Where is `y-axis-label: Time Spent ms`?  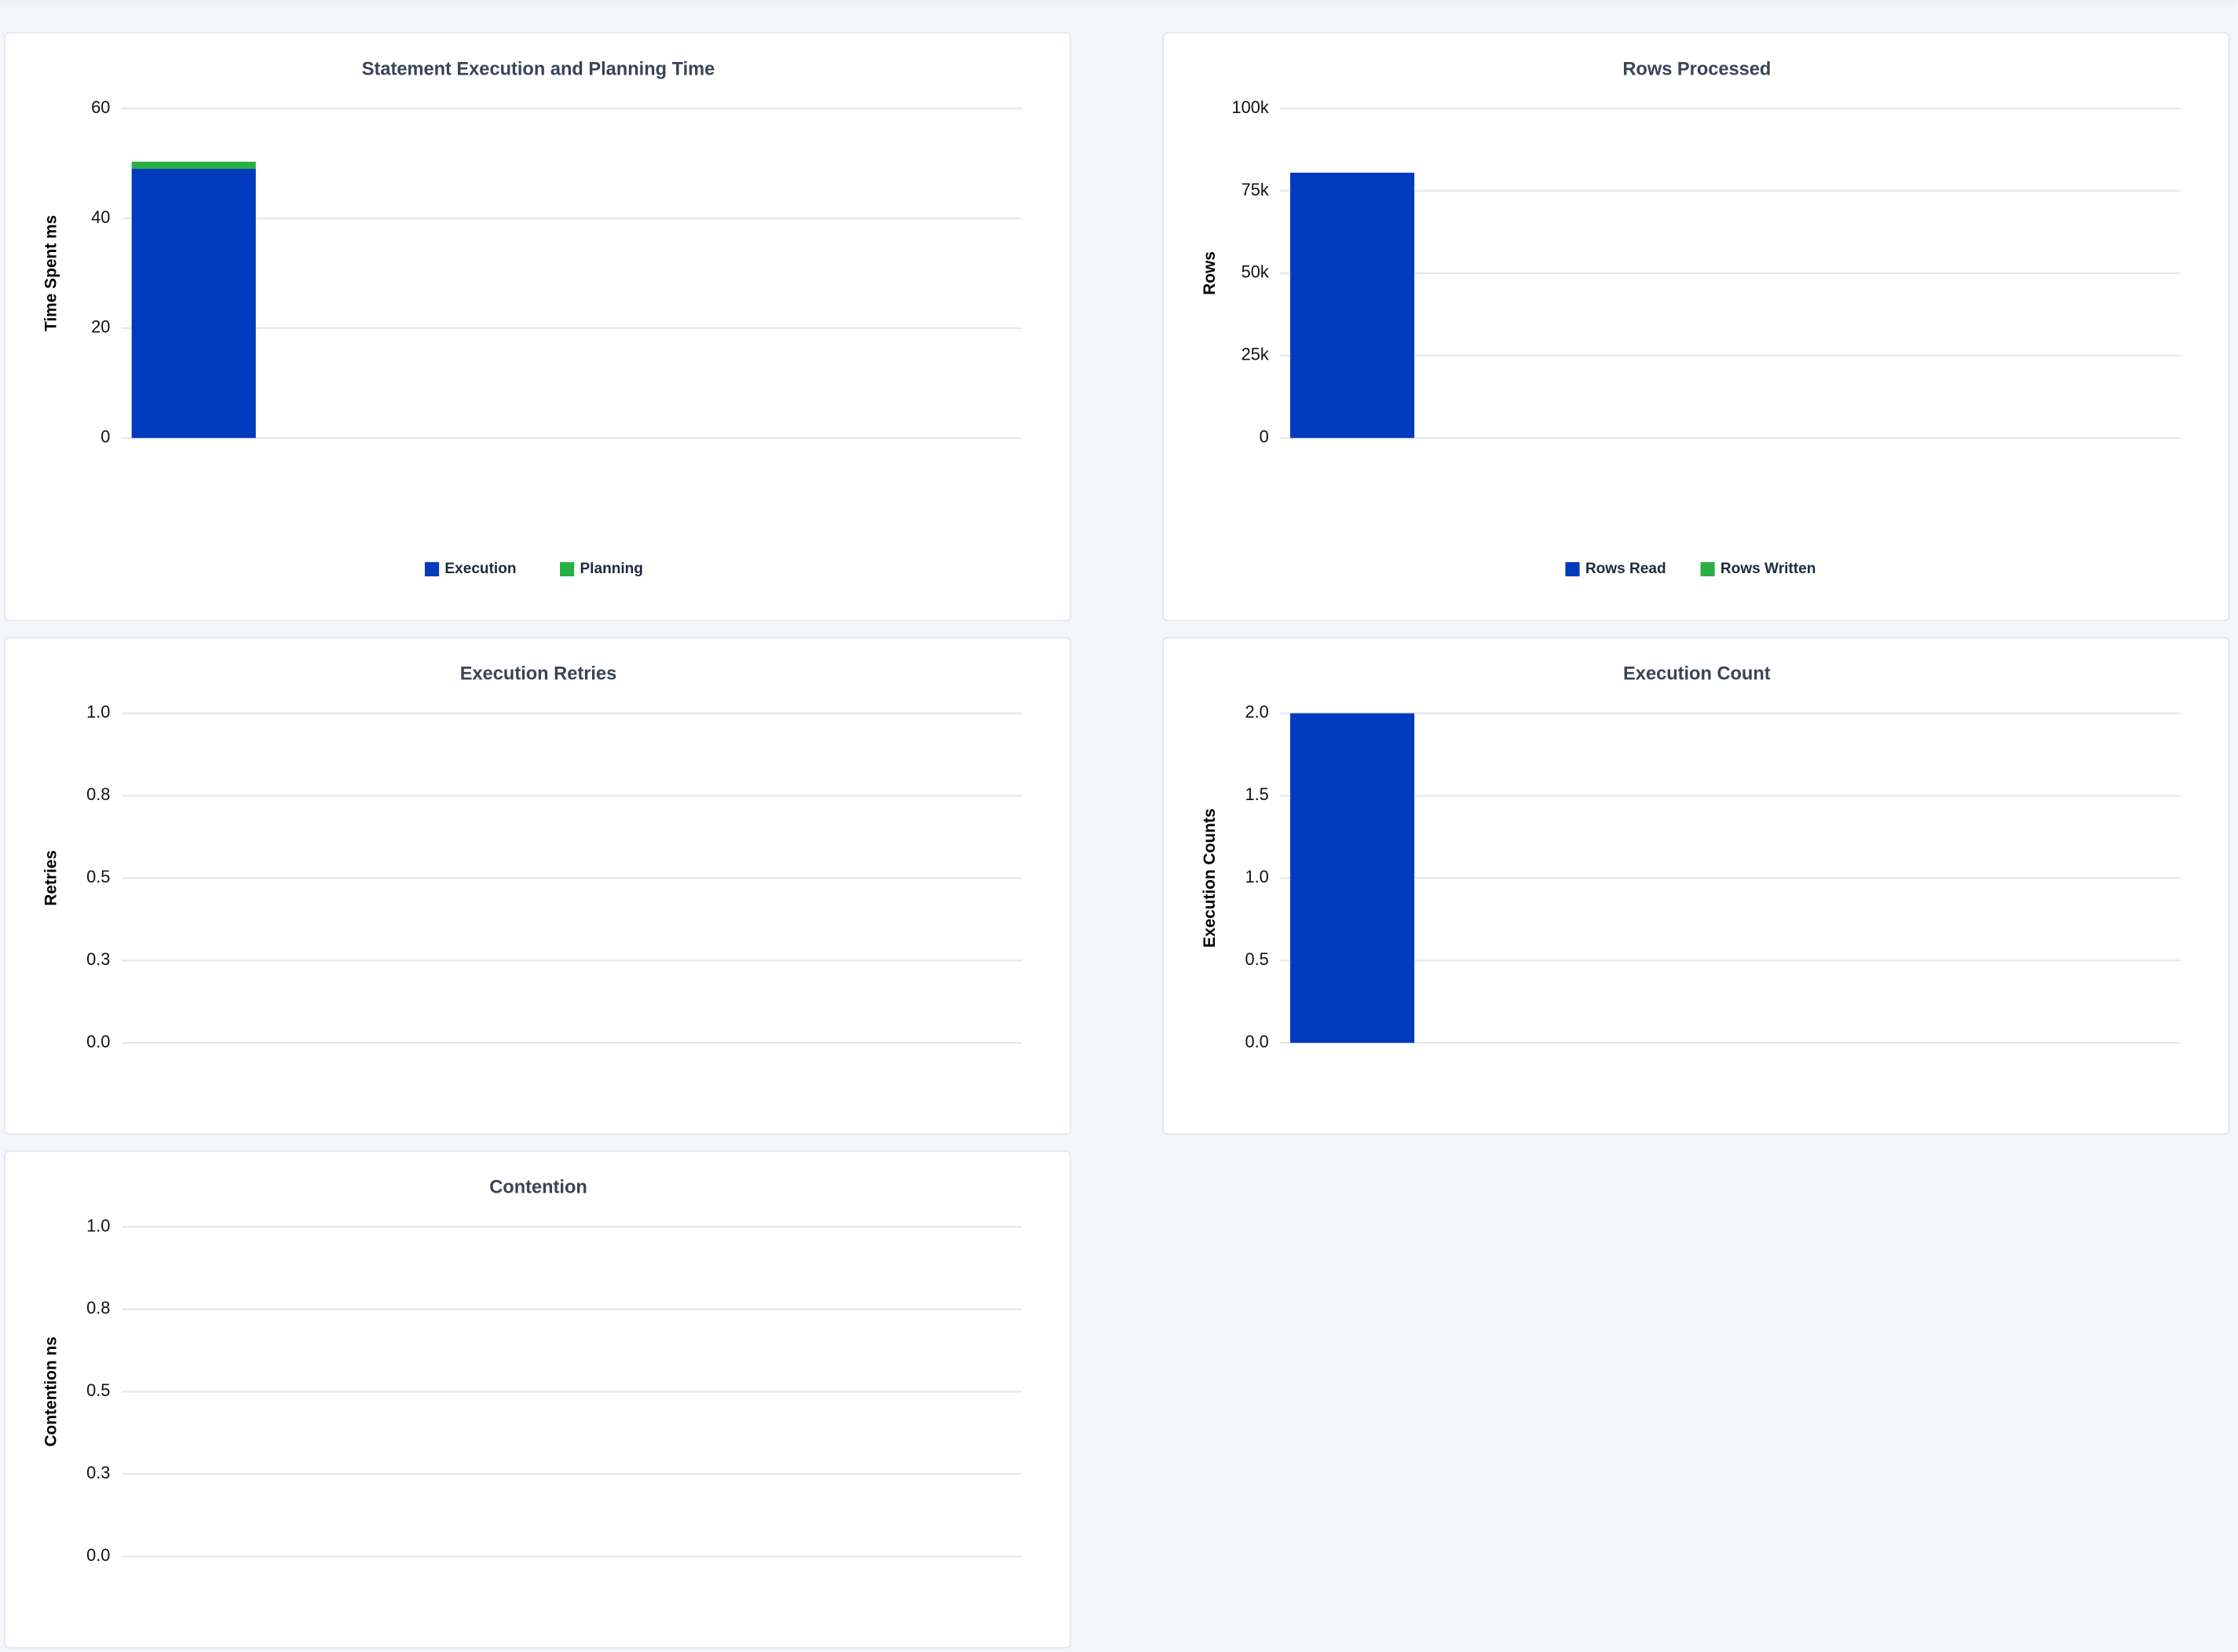
y-axis-label: Time Spent ms is located at coordinates (51, 273).